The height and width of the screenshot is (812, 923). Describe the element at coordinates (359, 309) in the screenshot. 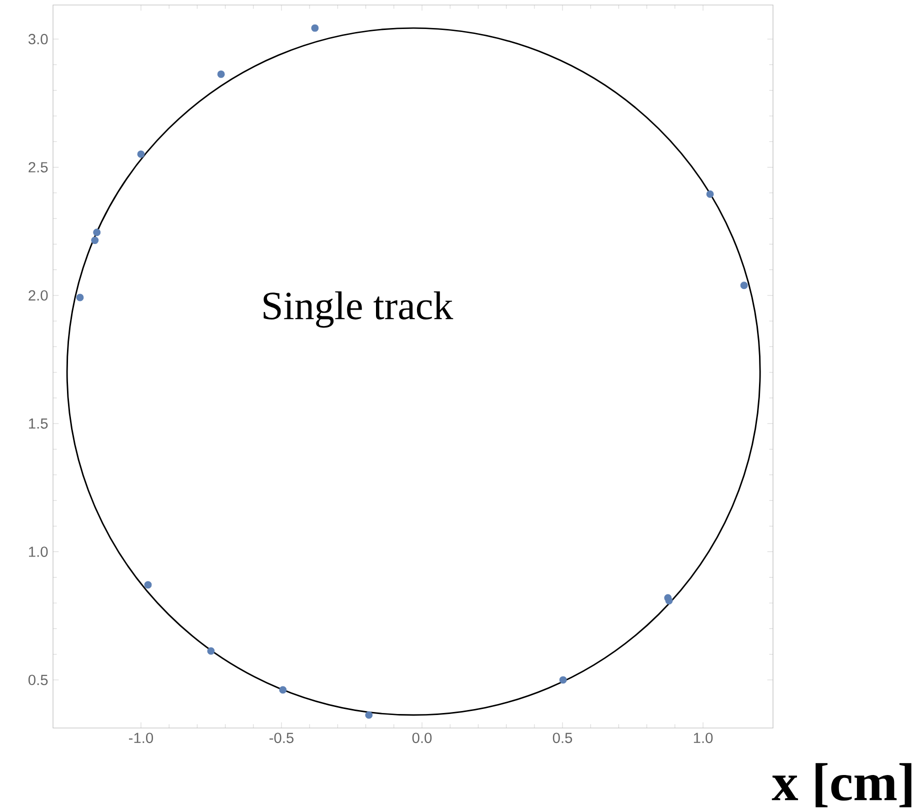

I see `annotation: Single track` at that location.